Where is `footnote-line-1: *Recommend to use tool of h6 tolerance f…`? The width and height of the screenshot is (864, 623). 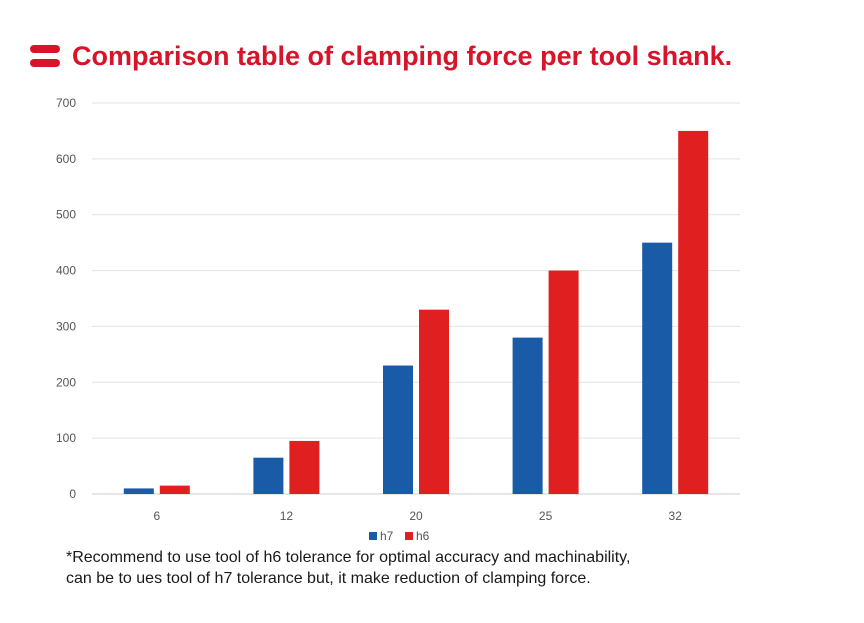
footnote-line-1: *Recommend to use tool of h6 tolerance f… is located at coordinates (348, 557).